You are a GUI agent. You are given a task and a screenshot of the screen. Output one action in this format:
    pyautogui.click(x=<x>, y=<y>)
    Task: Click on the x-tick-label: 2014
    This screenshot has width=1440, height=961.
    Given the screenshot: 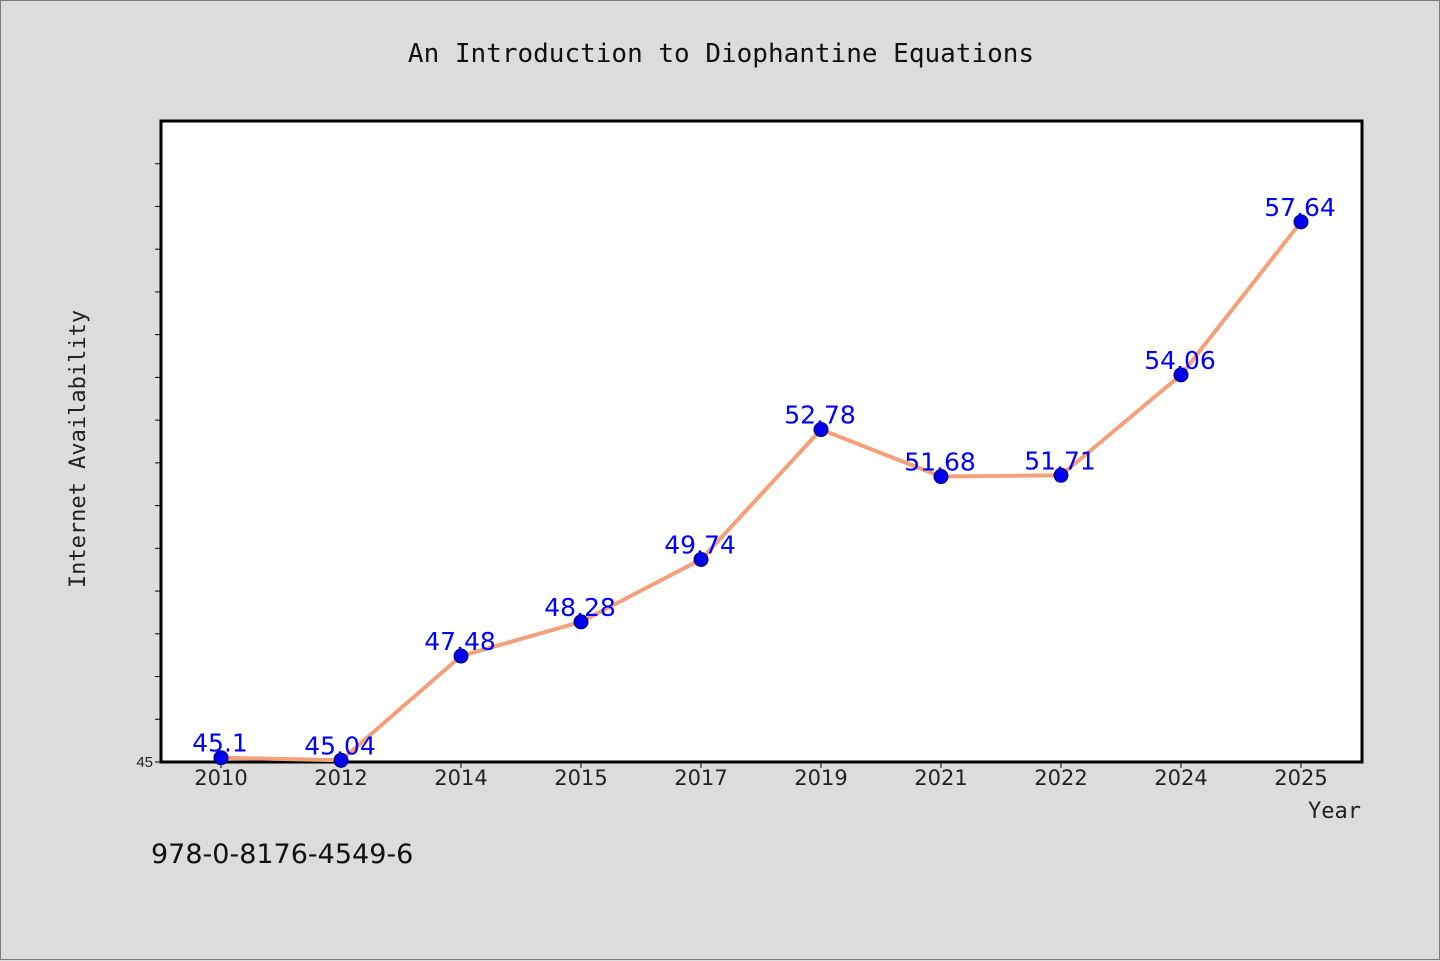 What is the action you would take?
    pyautogui.click(x=460, y=778)
    